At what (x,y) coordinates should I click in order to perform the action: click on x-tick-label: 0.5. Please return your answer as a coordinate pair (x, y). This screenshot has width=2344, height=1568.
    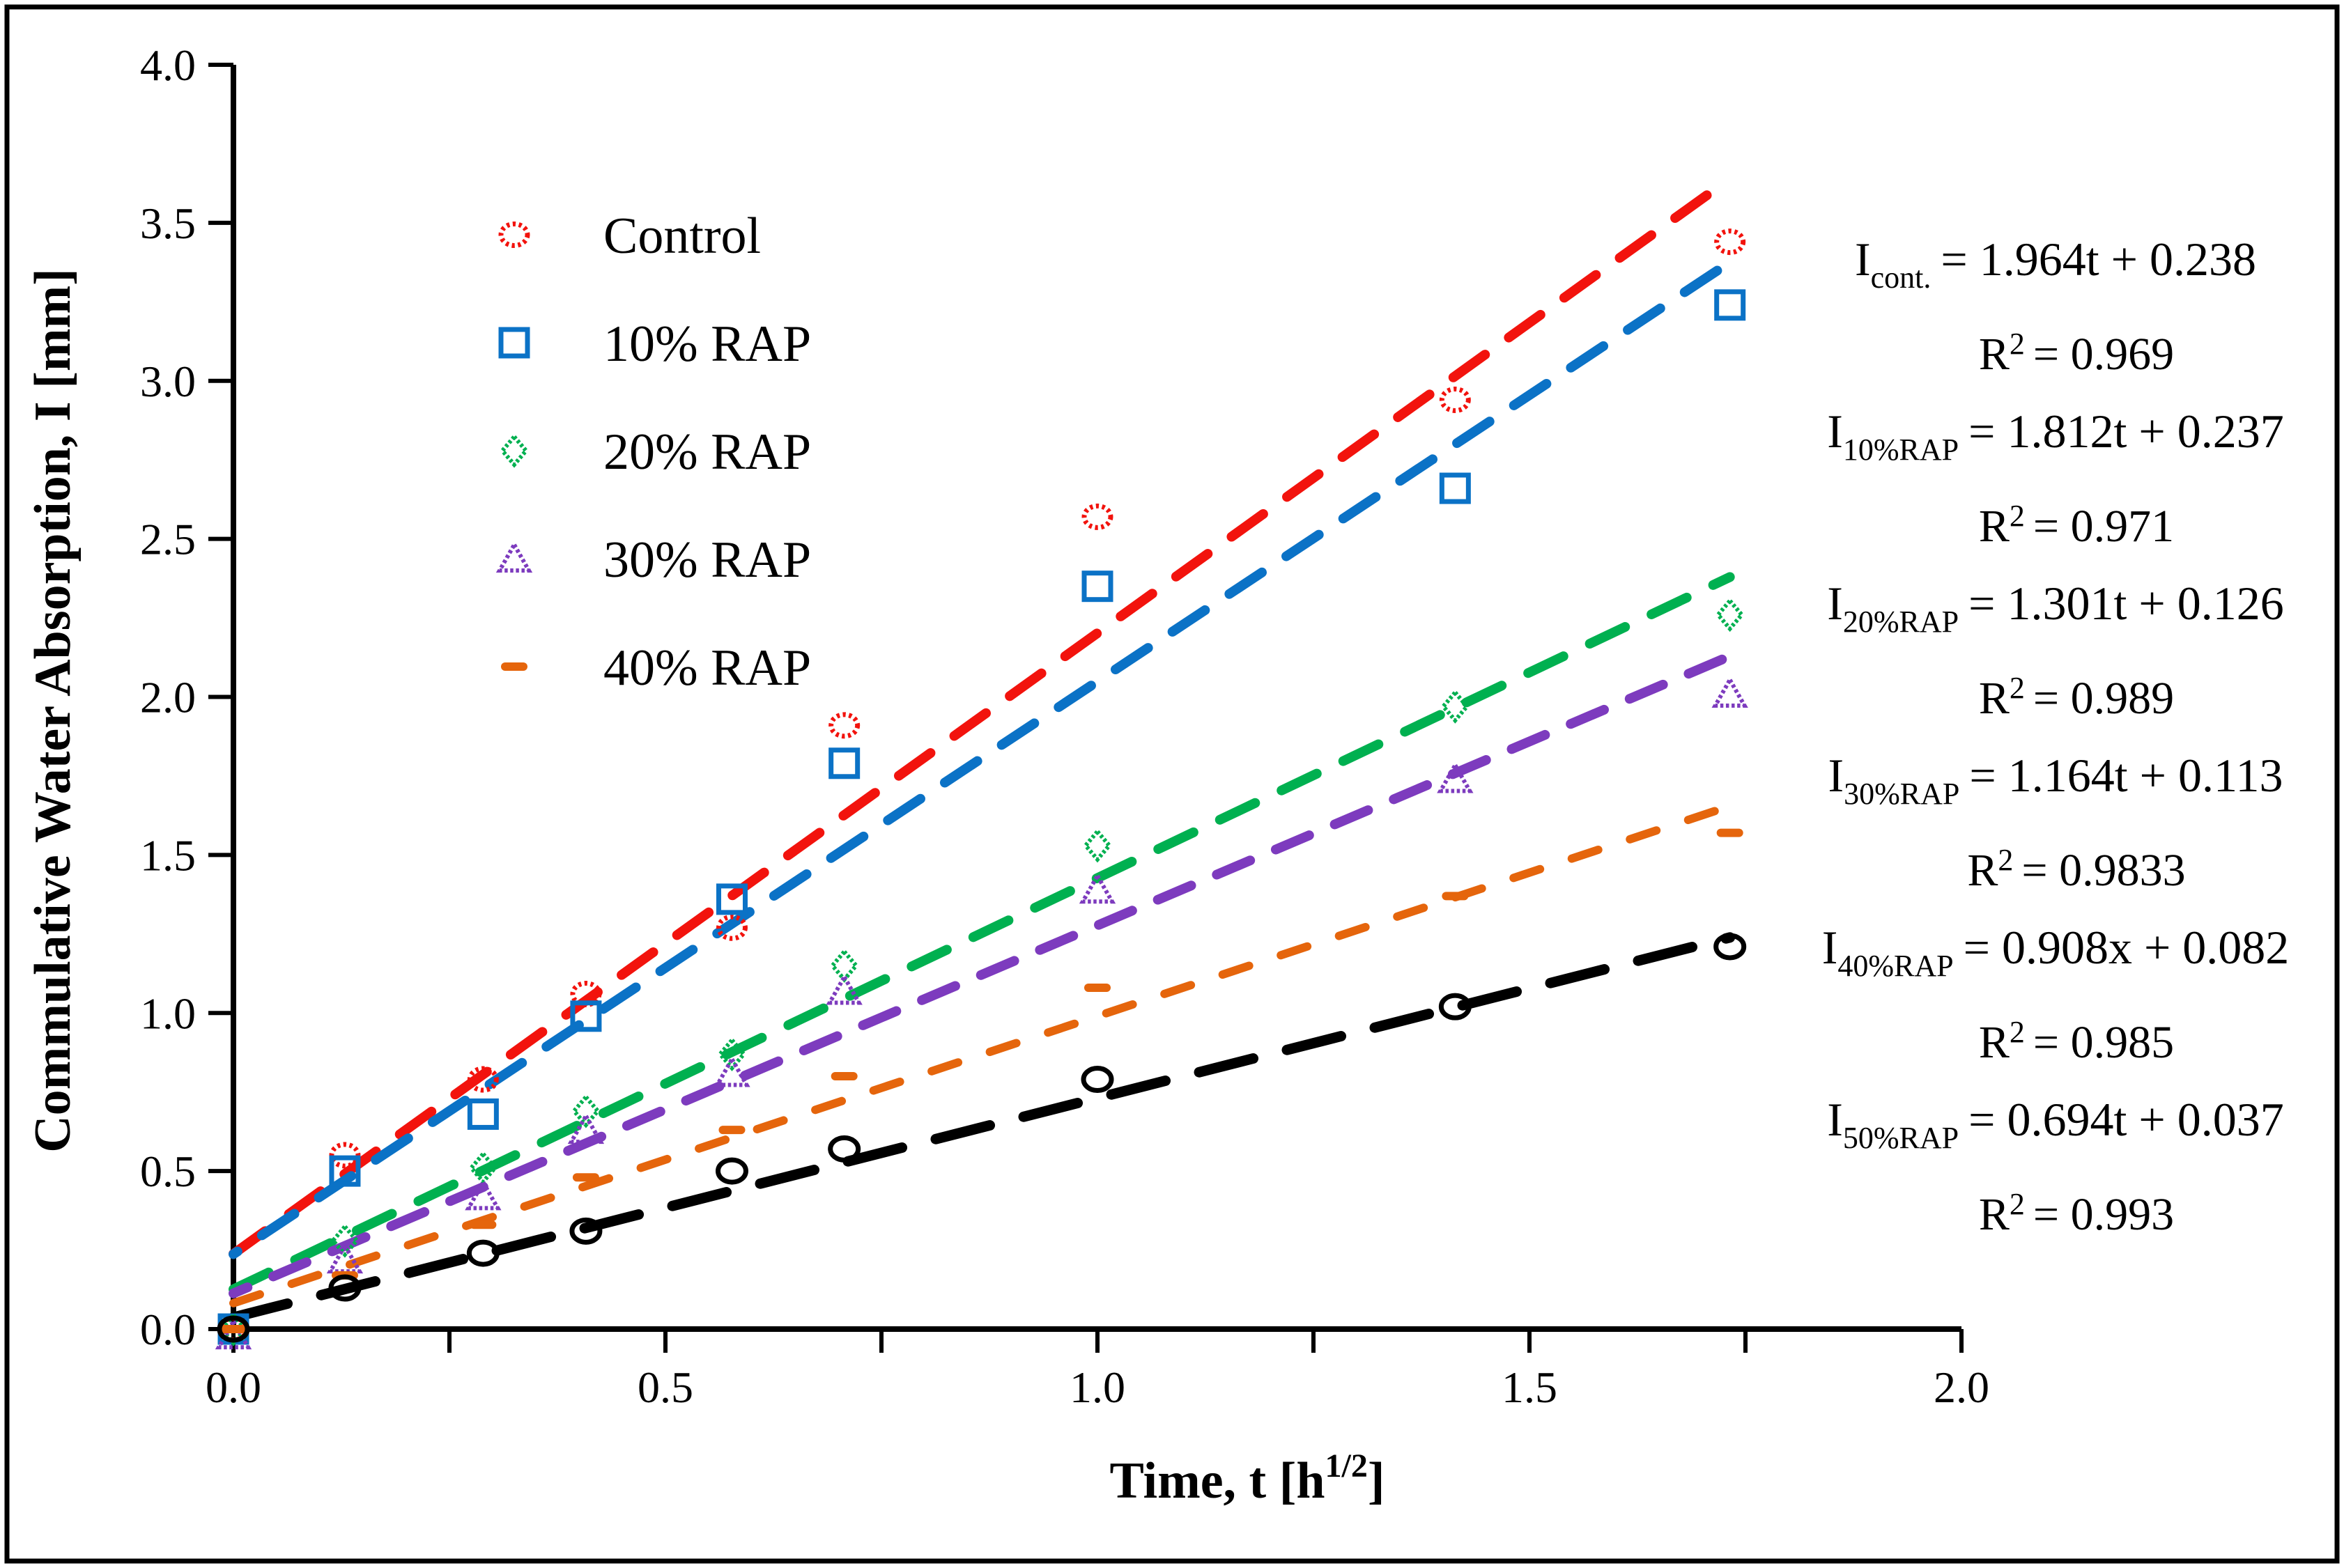
    Looking at the image, I should click on (665, 1387).